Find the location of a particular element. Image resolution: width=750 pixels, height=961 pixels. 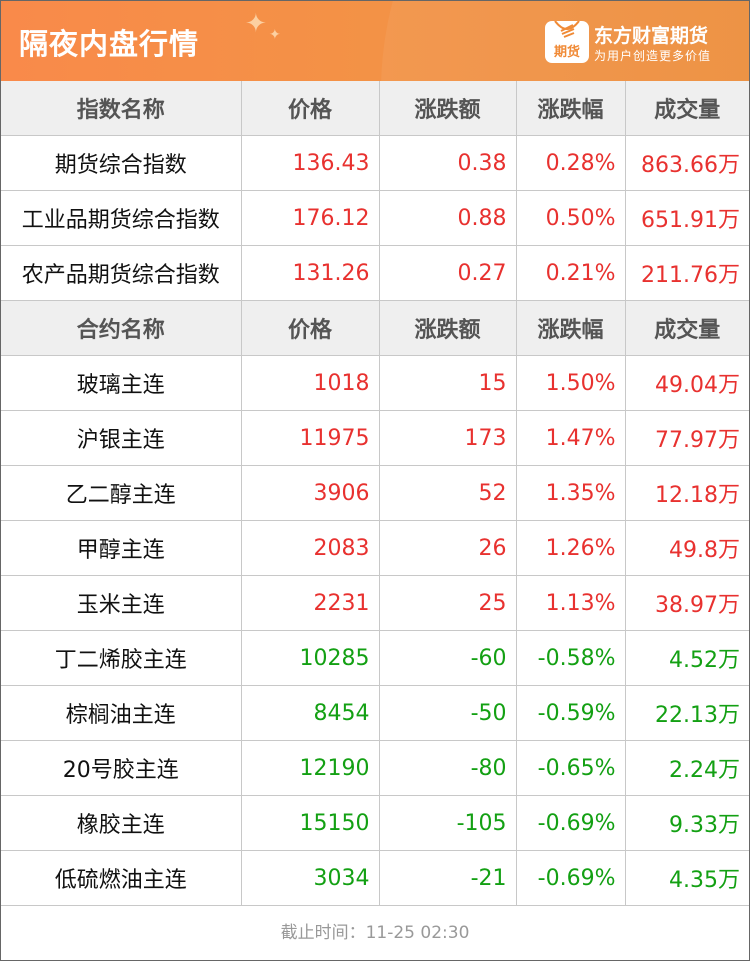

table-row: 玻璃主连 1018 15 1.50% 49.04万 is located at coordinates (375, 383).